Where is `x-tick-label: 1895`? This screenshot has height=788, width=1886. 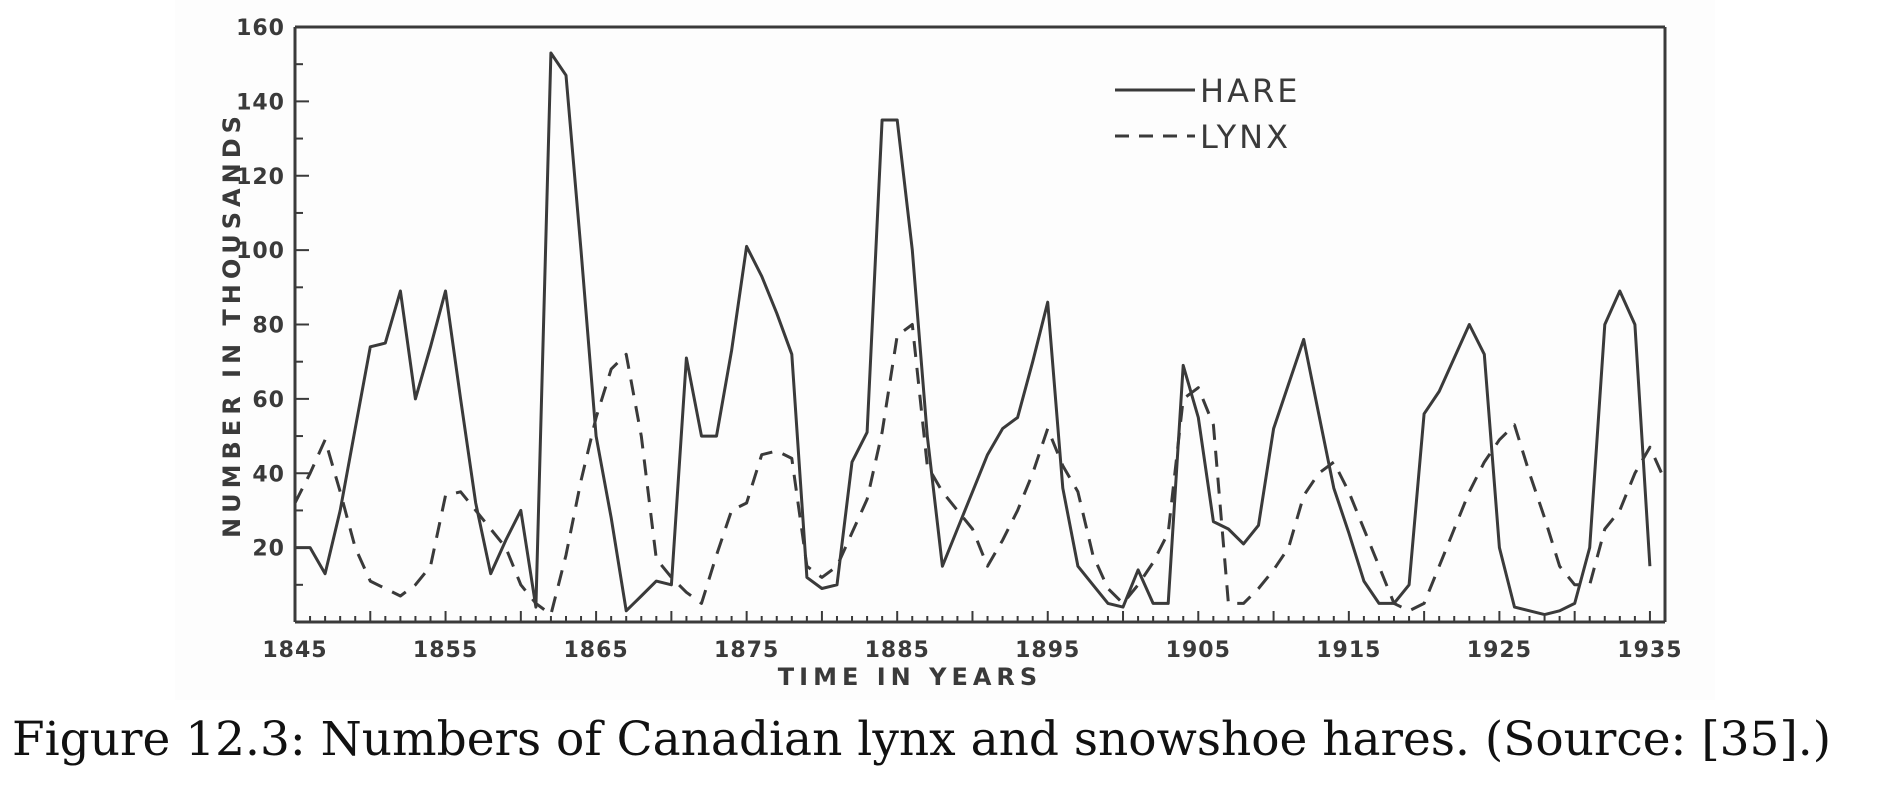
x-tick-label: 1895 is located at coordinates (1047, 650).